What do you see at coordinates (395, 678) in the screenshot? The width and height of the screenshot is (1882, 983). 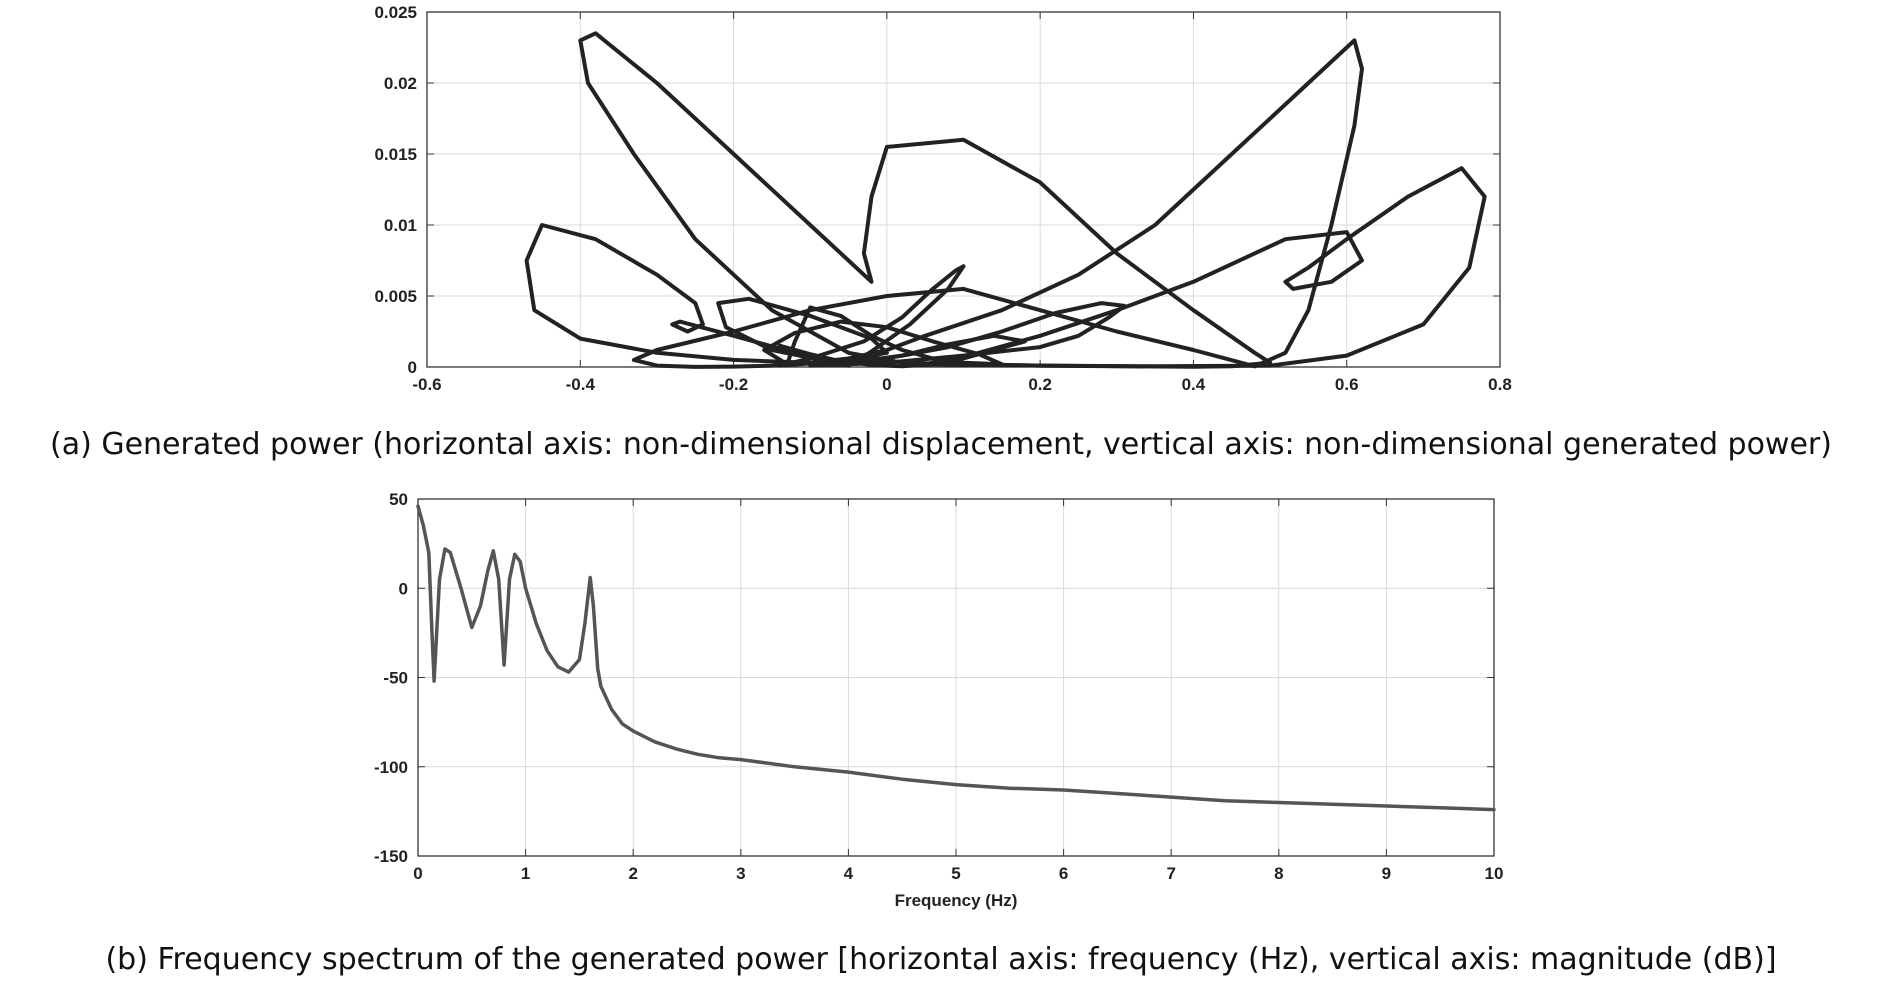 I see `y-tick-label: -50` at bounding box center [395, 678].